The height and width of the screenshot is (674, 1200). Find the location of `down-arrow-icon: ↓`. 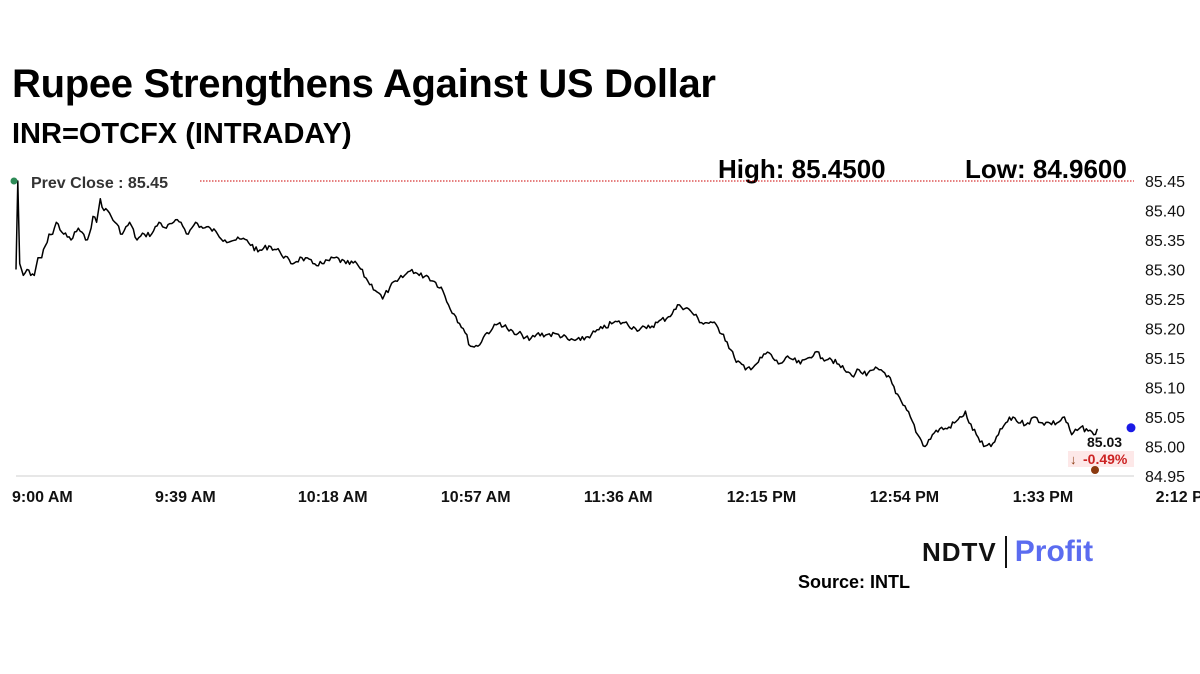

down-arrow-icon: ↓ is located at coordinates (1073, 459).